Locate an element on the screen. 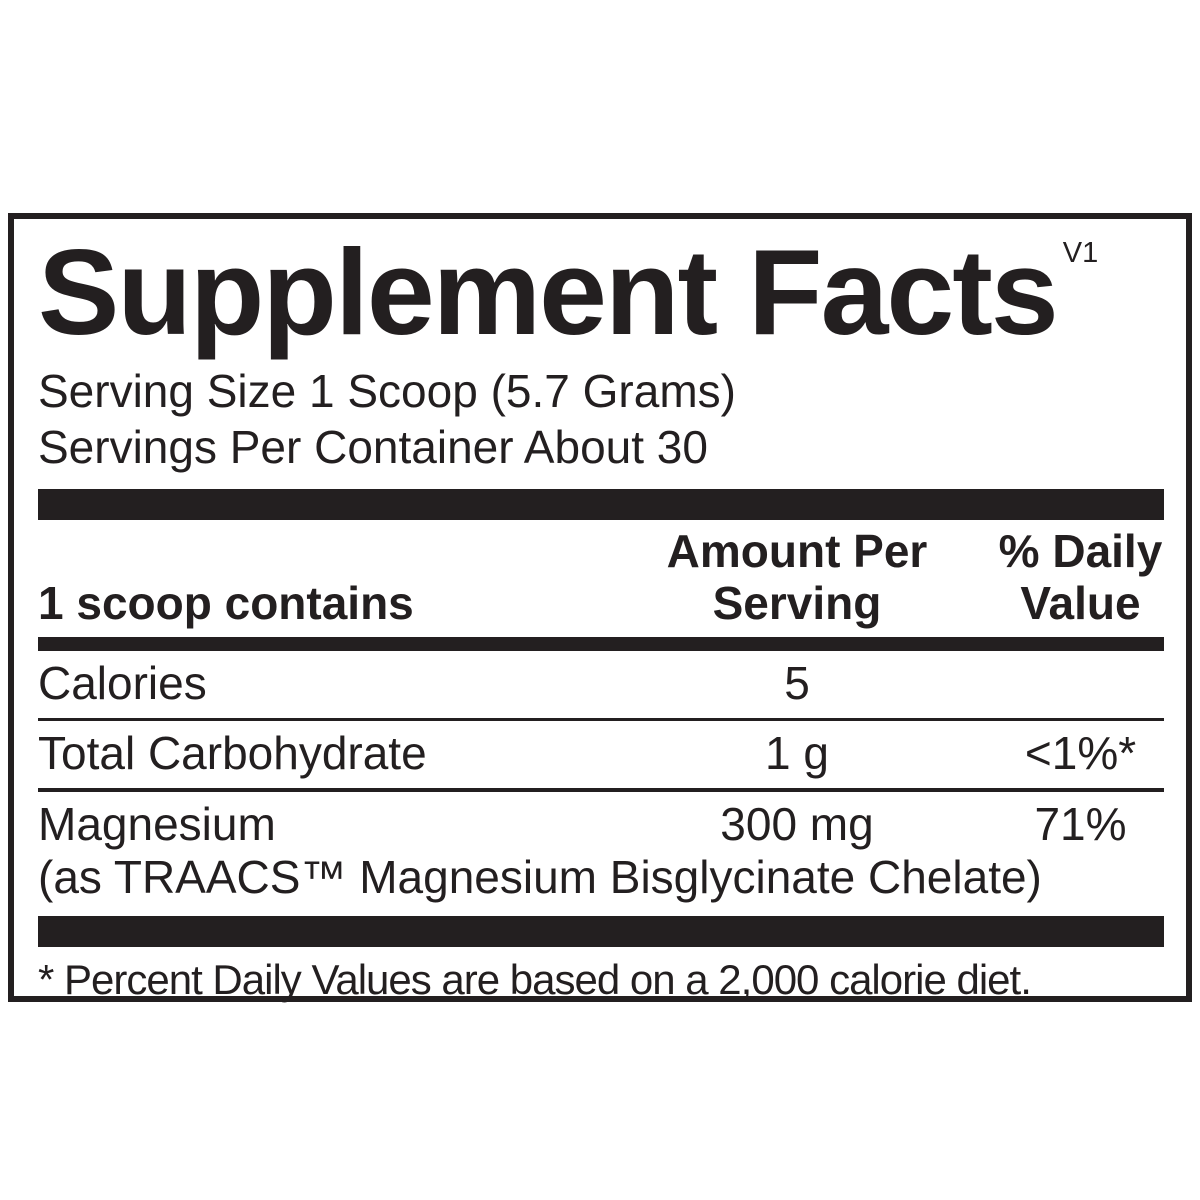 The height and width of the screenshot is (1200, 1200). header-amount-per-serving: Amount Per Serving is located at coordinates (797, 577).